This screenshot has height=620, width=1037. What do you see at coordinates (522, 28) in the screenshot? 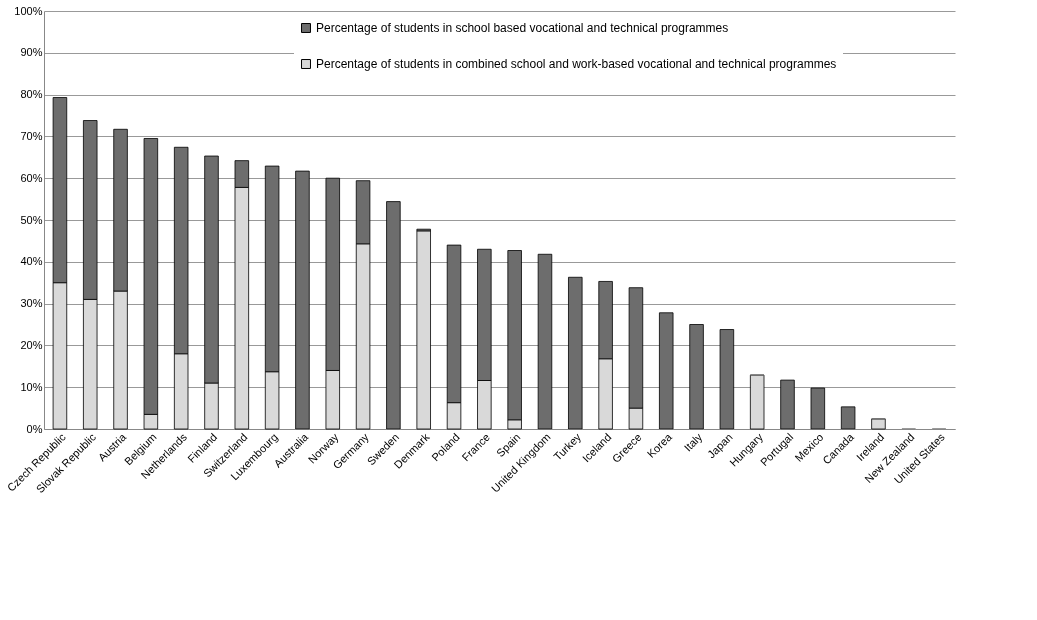
I see `legend-label: Percentage of students in school based vocational and technical programmes` at bounding box center [522, 28].